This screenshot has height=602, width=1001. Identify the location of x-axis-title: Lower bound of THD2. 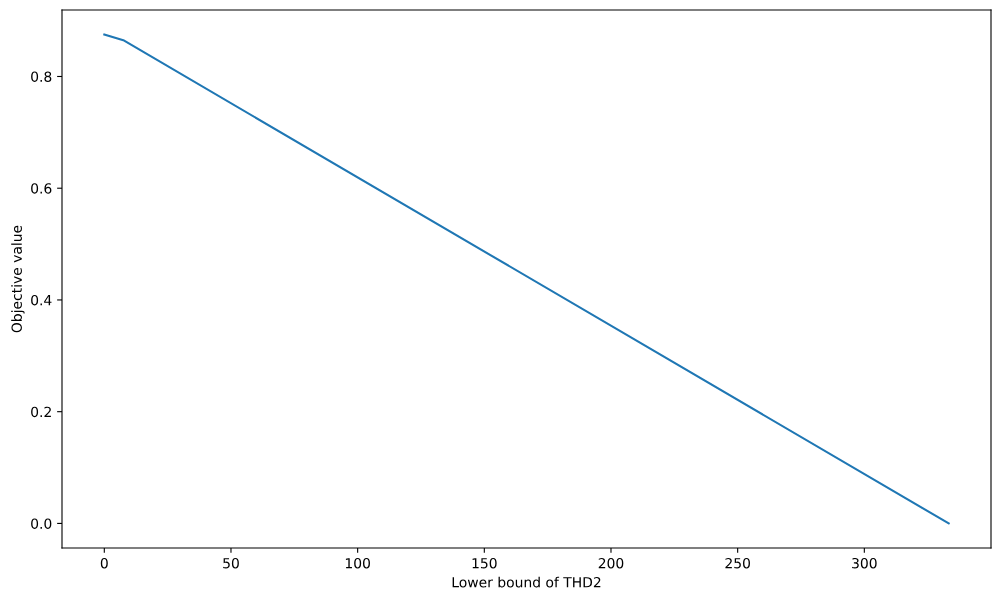
(526, 582).